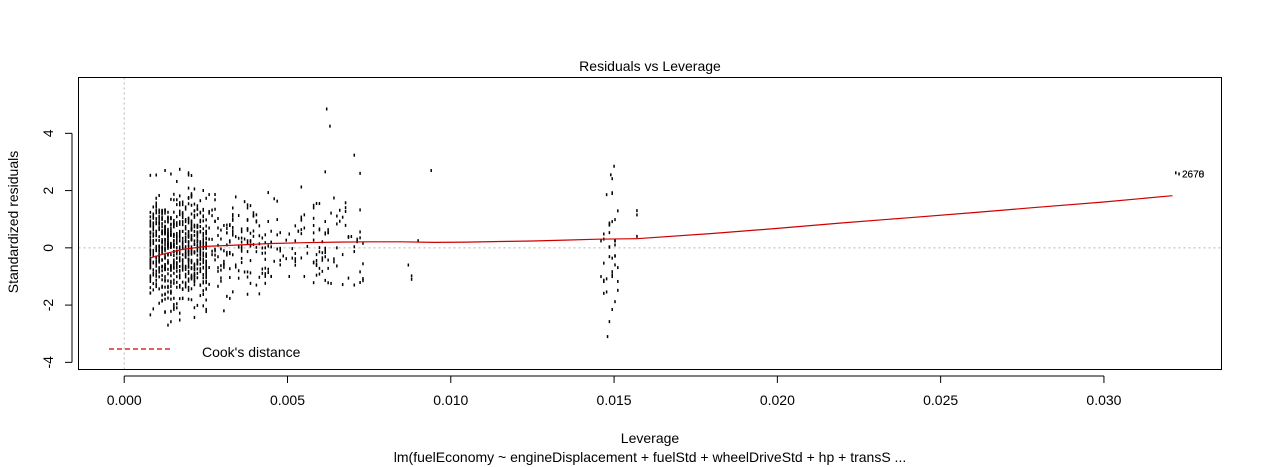 This screenshot has width=1262, height=467. I want to click on y-tick-label: -4, so click(48, 362).